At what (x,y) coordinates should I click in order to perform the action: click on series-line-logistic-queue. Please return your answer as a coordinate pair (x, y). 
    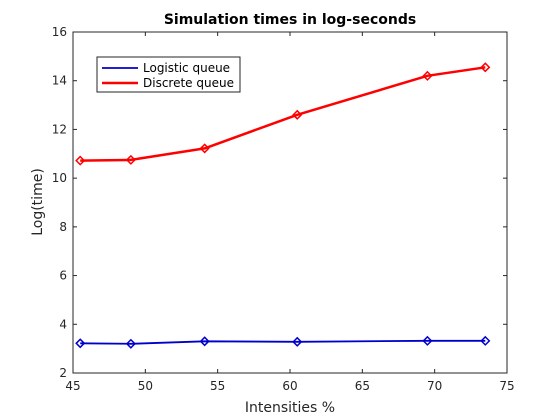
    Looking at the image, I should click on (283, 342).